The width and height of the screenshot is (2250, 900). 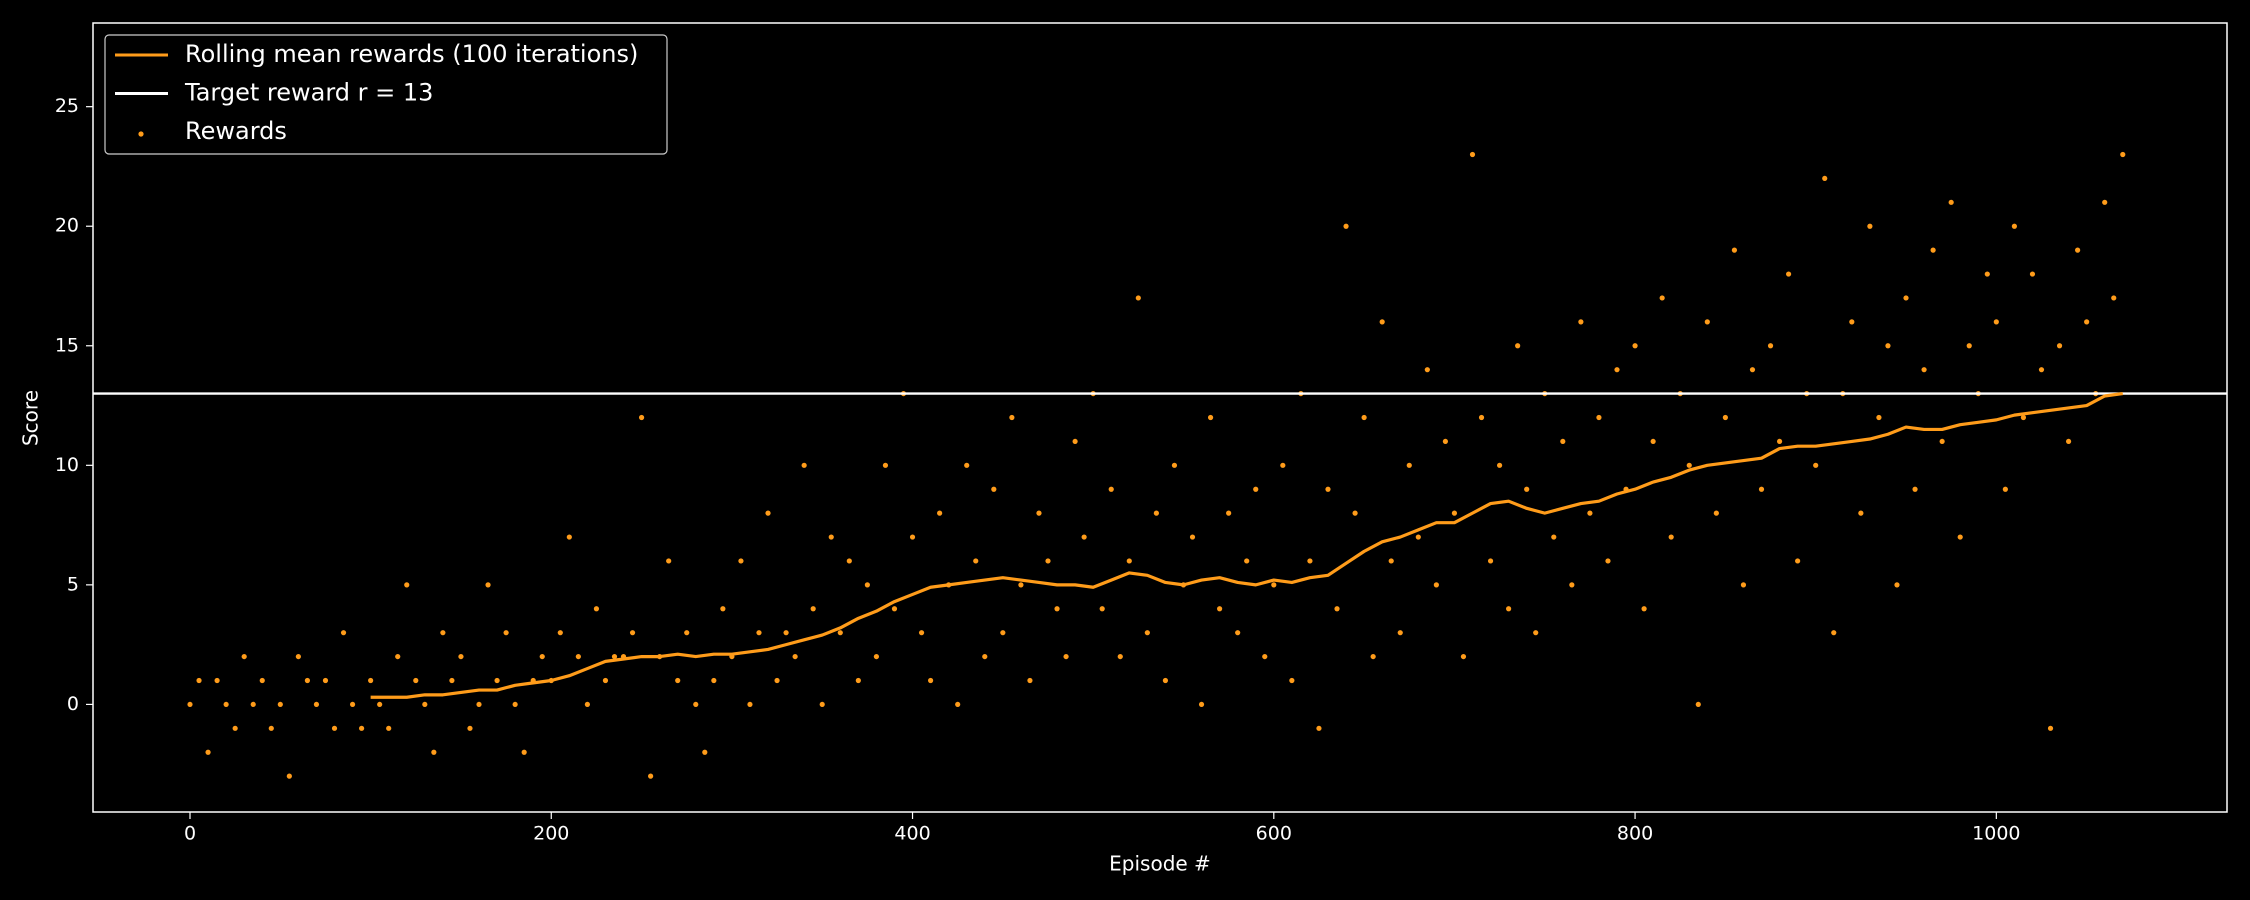 I want to click on legend-label: Rewards, so click(x=236, y=131).